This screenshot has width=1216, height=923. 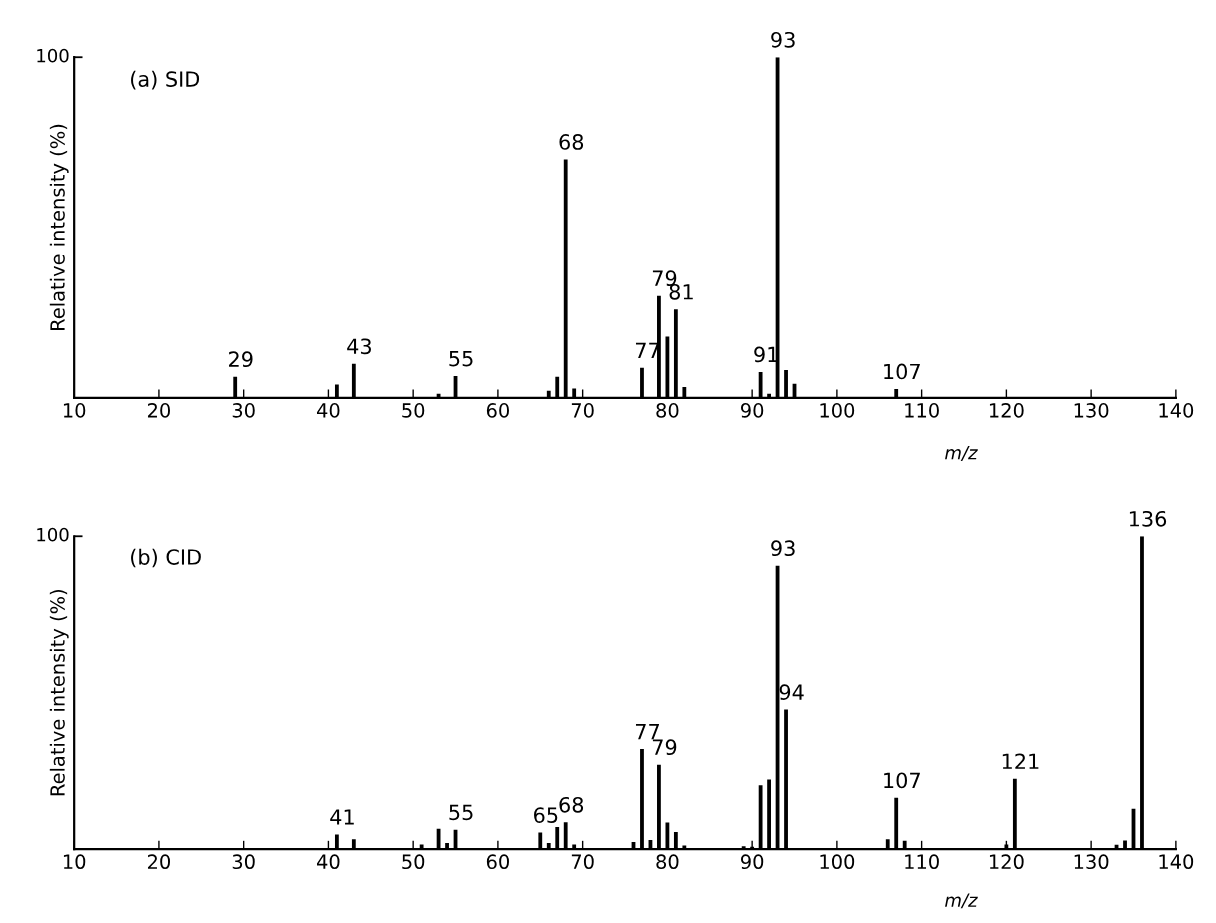 I want to click on annotation: 94, so click(x=791, y=692).